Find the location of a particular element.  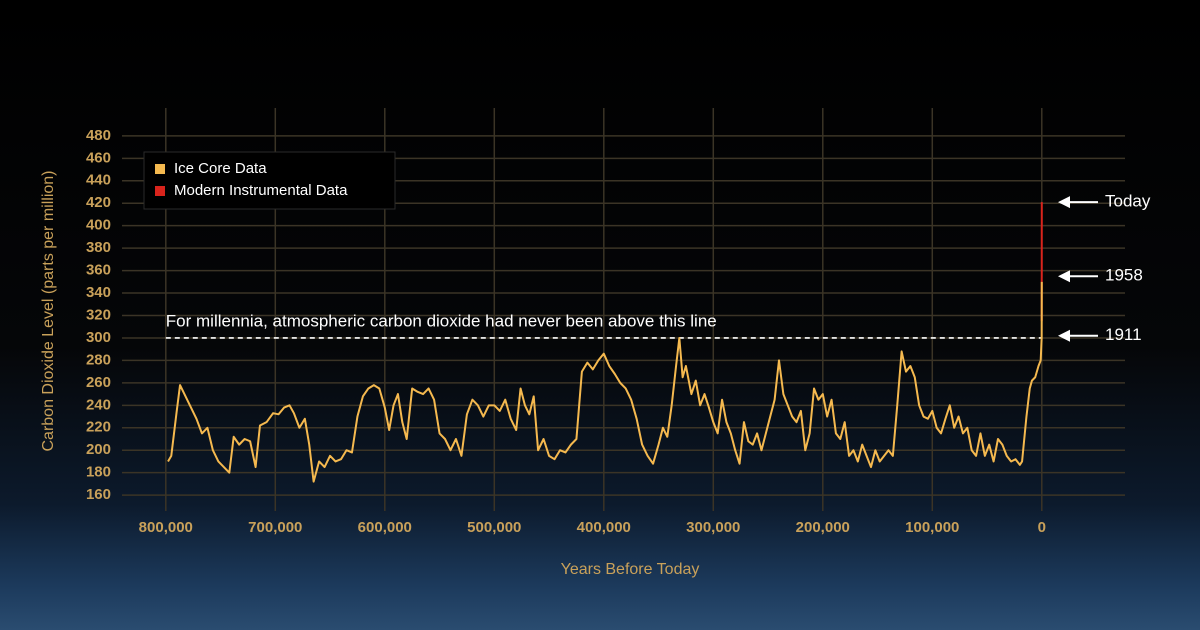

y-tick-label: 240 is located at coordinates (98, 404).